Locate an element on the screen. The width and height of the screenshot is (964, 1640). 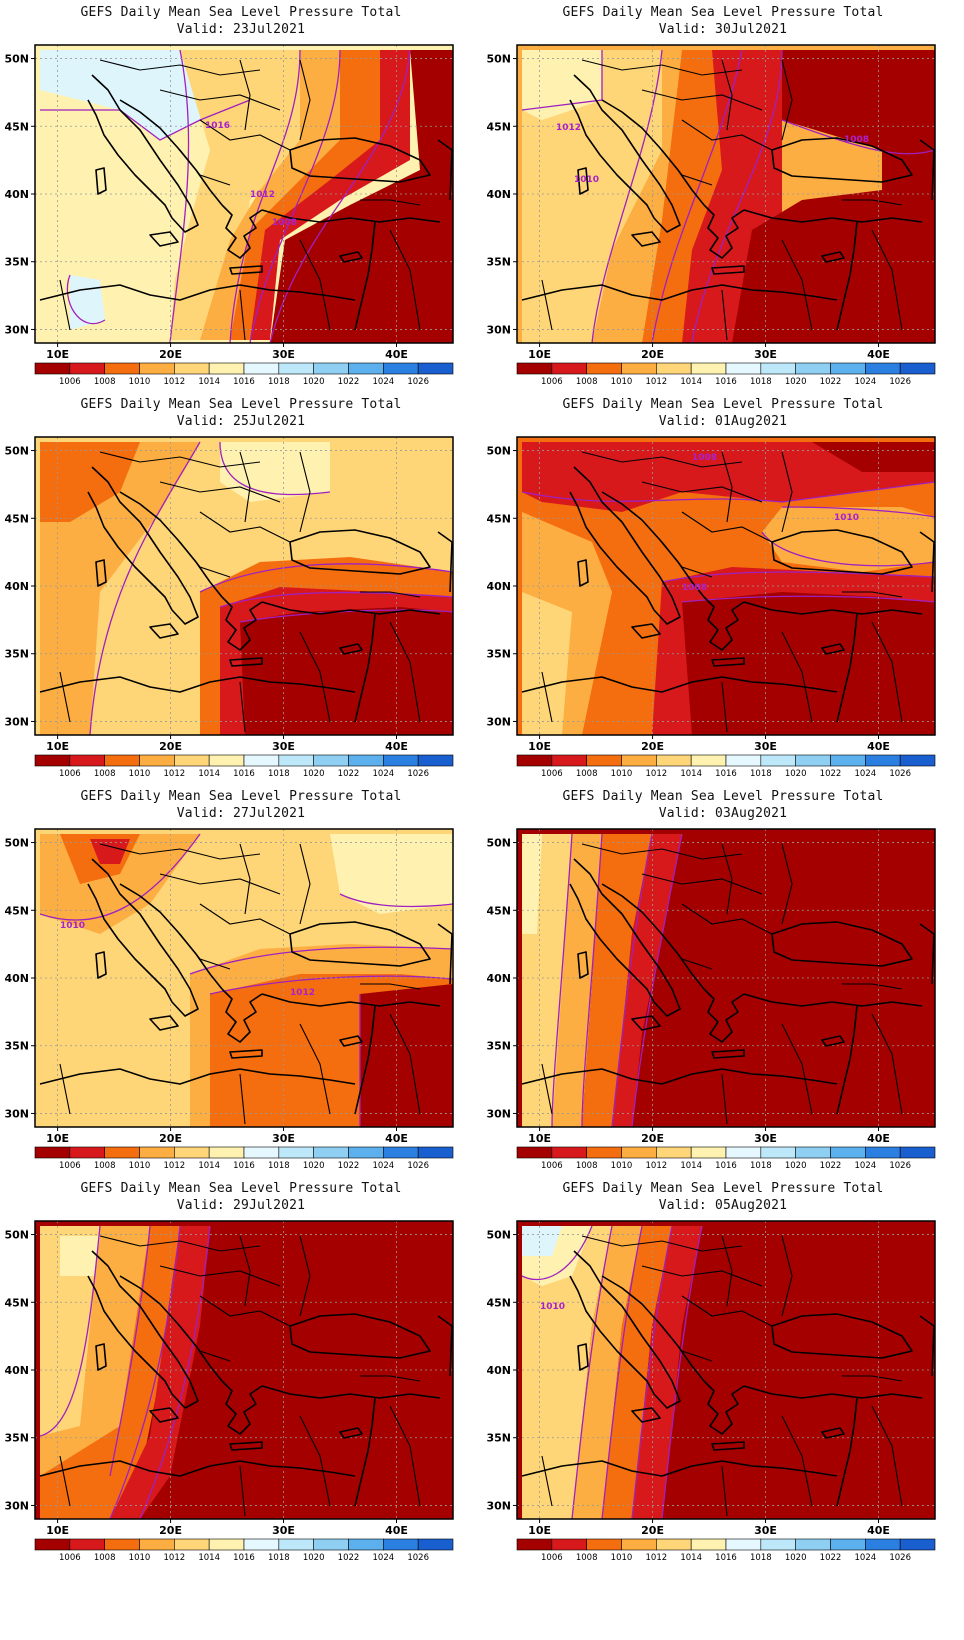
colorbar-label: 1026 is located at coordinates (418, 1558).